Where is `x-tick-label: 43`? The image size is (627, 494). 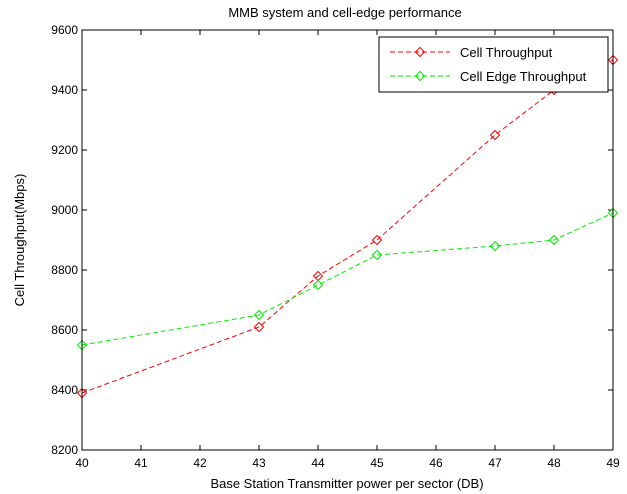 x-tick-label: 43 is located at coordinates (259, 463).